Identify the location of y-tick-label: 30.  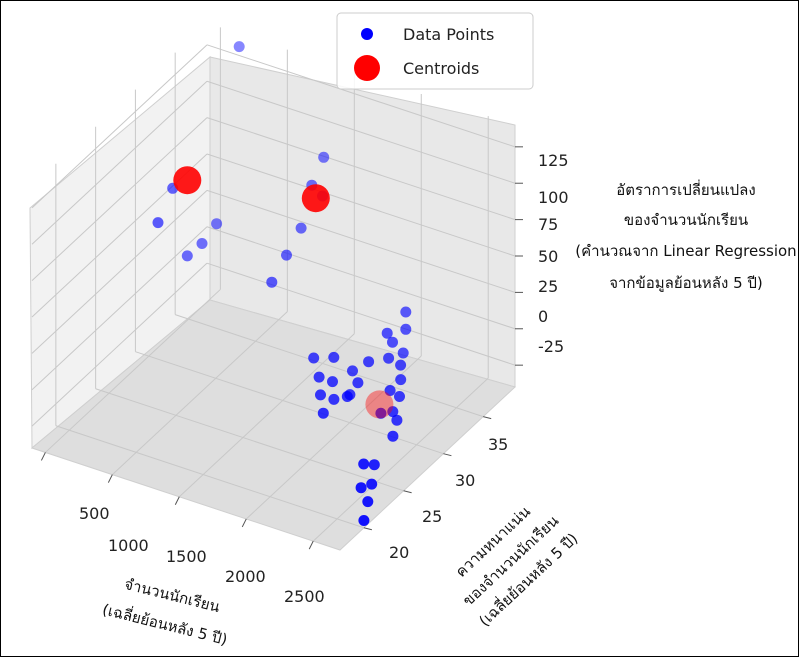
(465, 480).